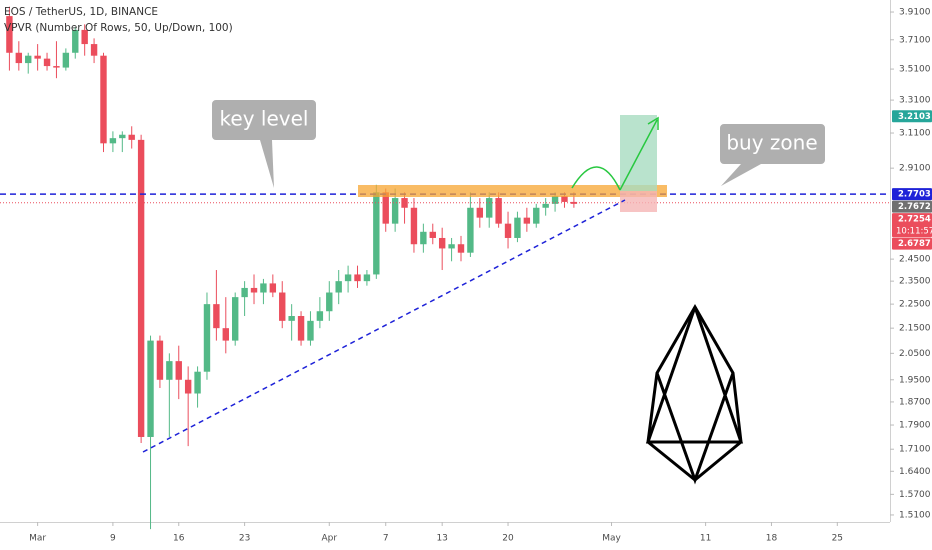 The image size is (932, 550). Describe the element at coordinates (915, 450) in the screenshot. I see `y-tick-label: 1.7100` at that location.